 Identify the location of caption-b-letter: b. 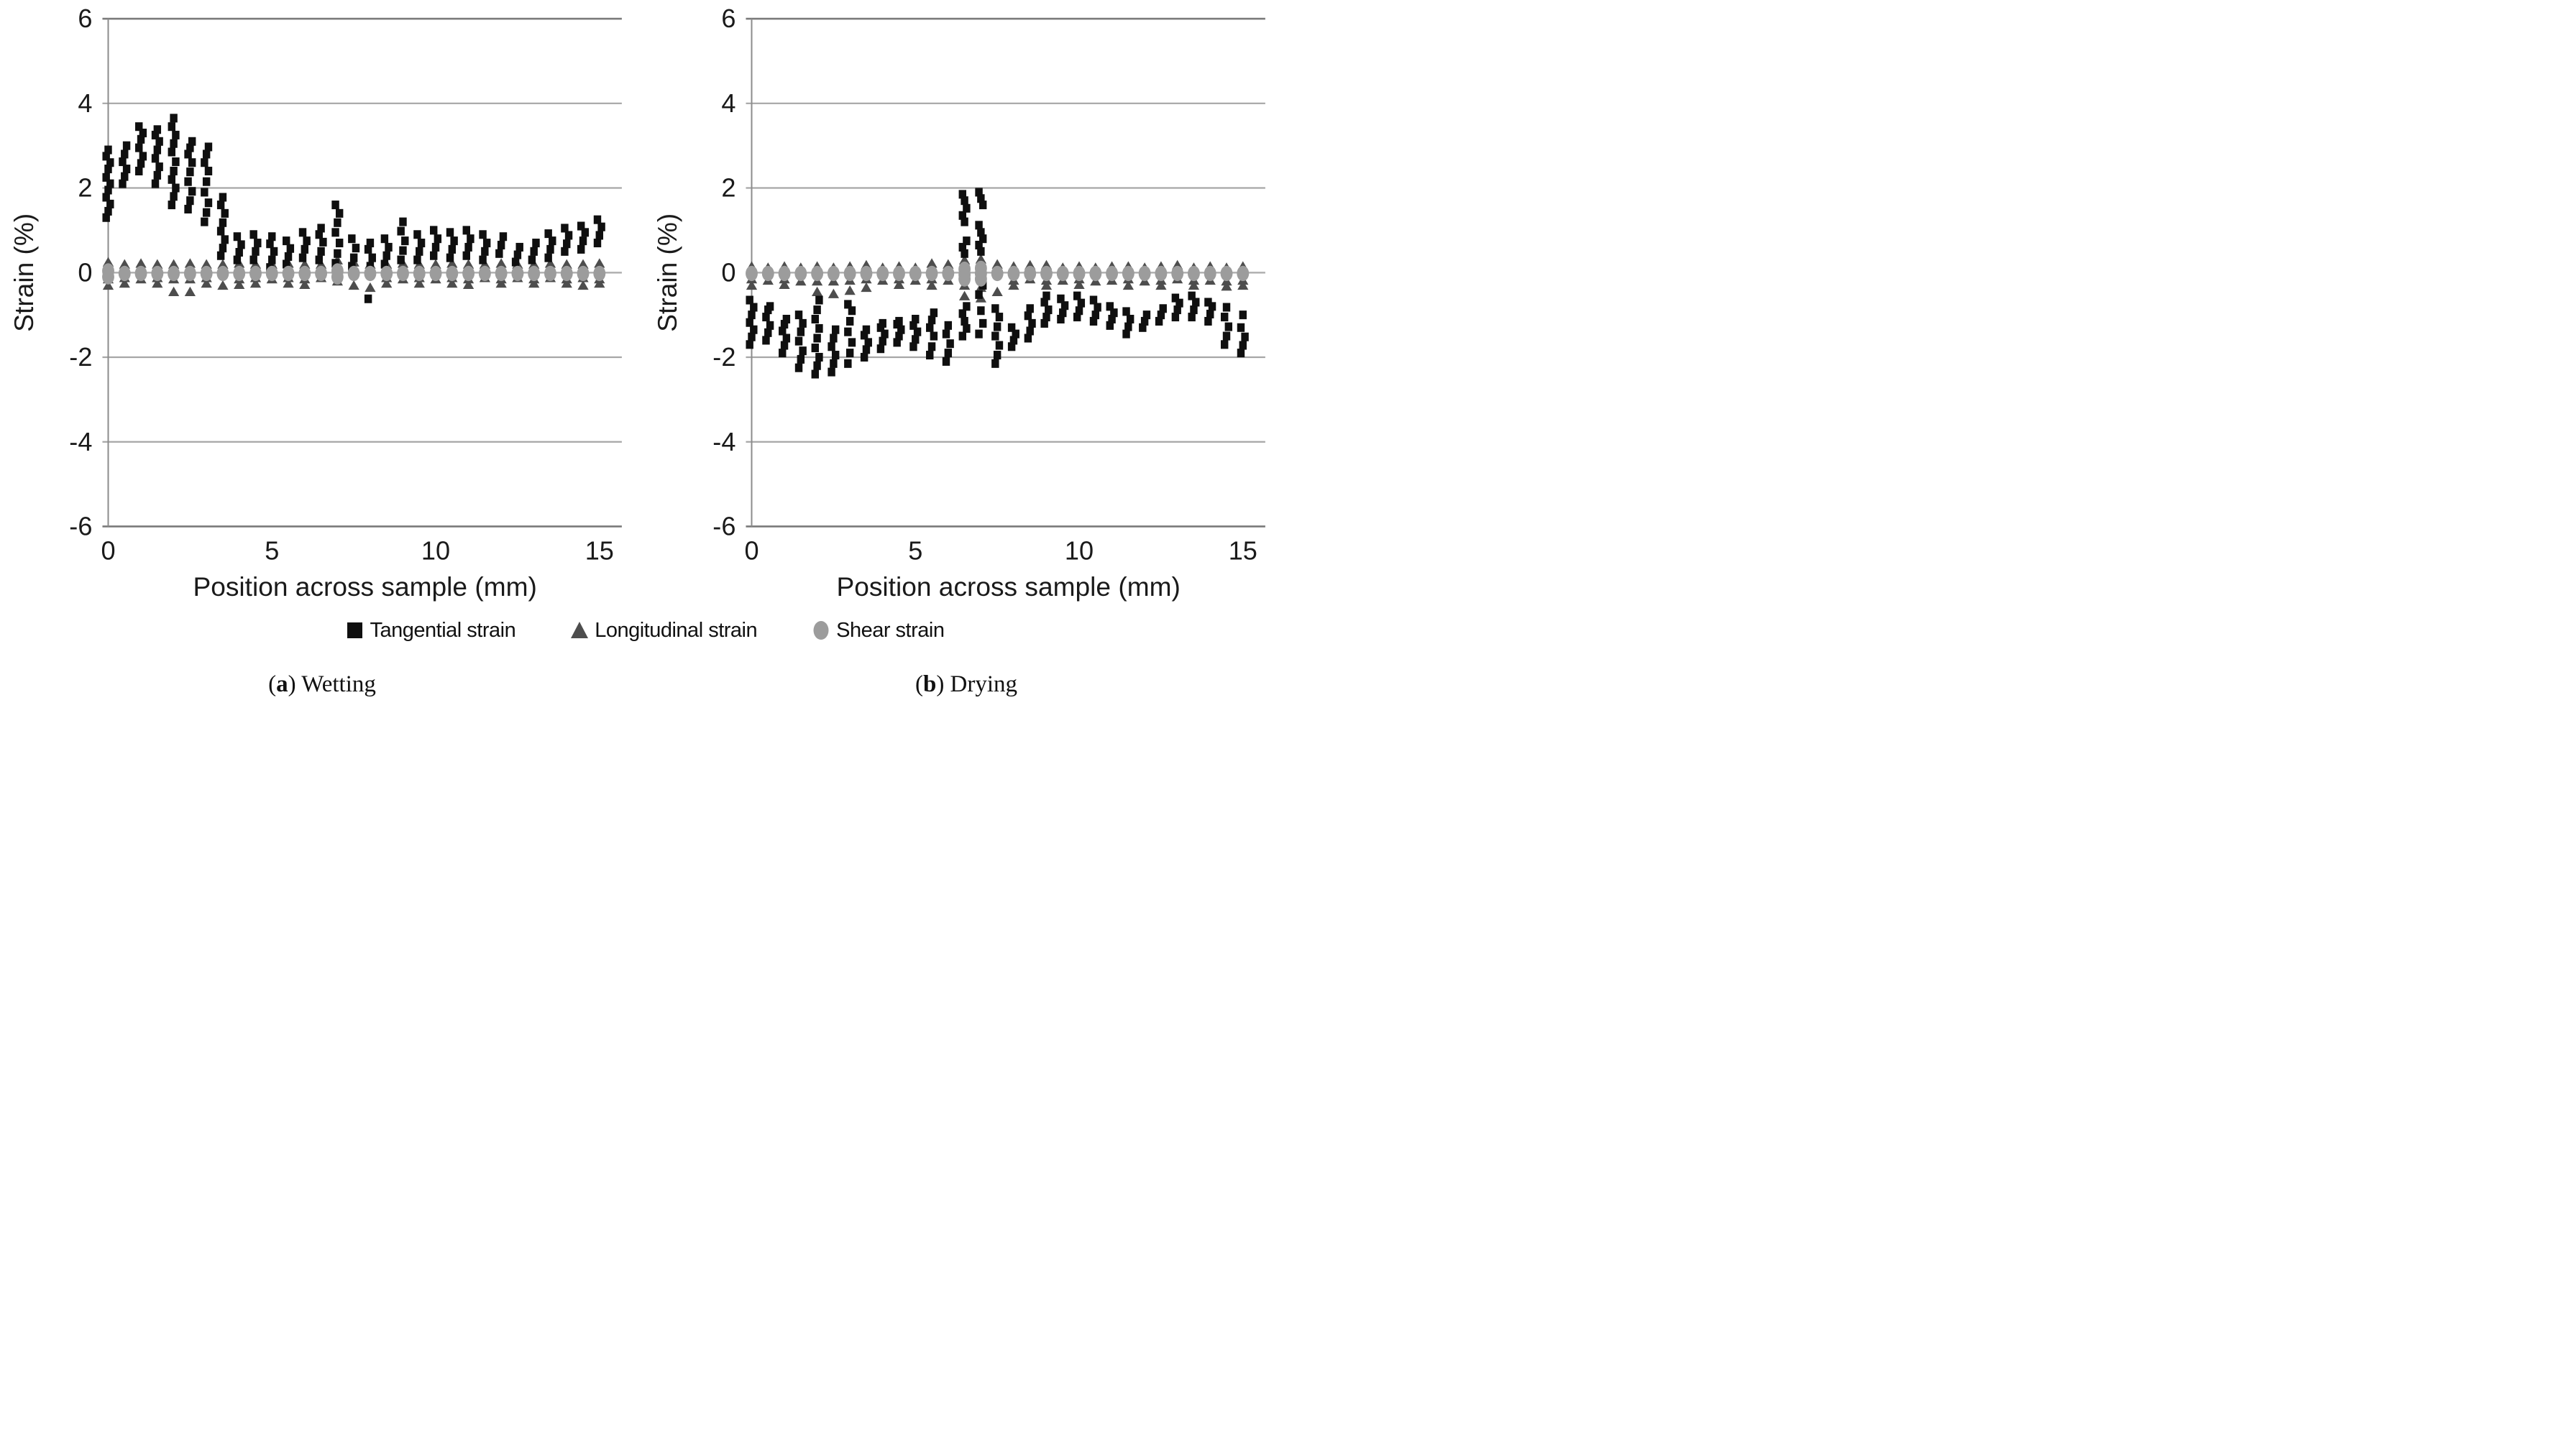
(929, 684).